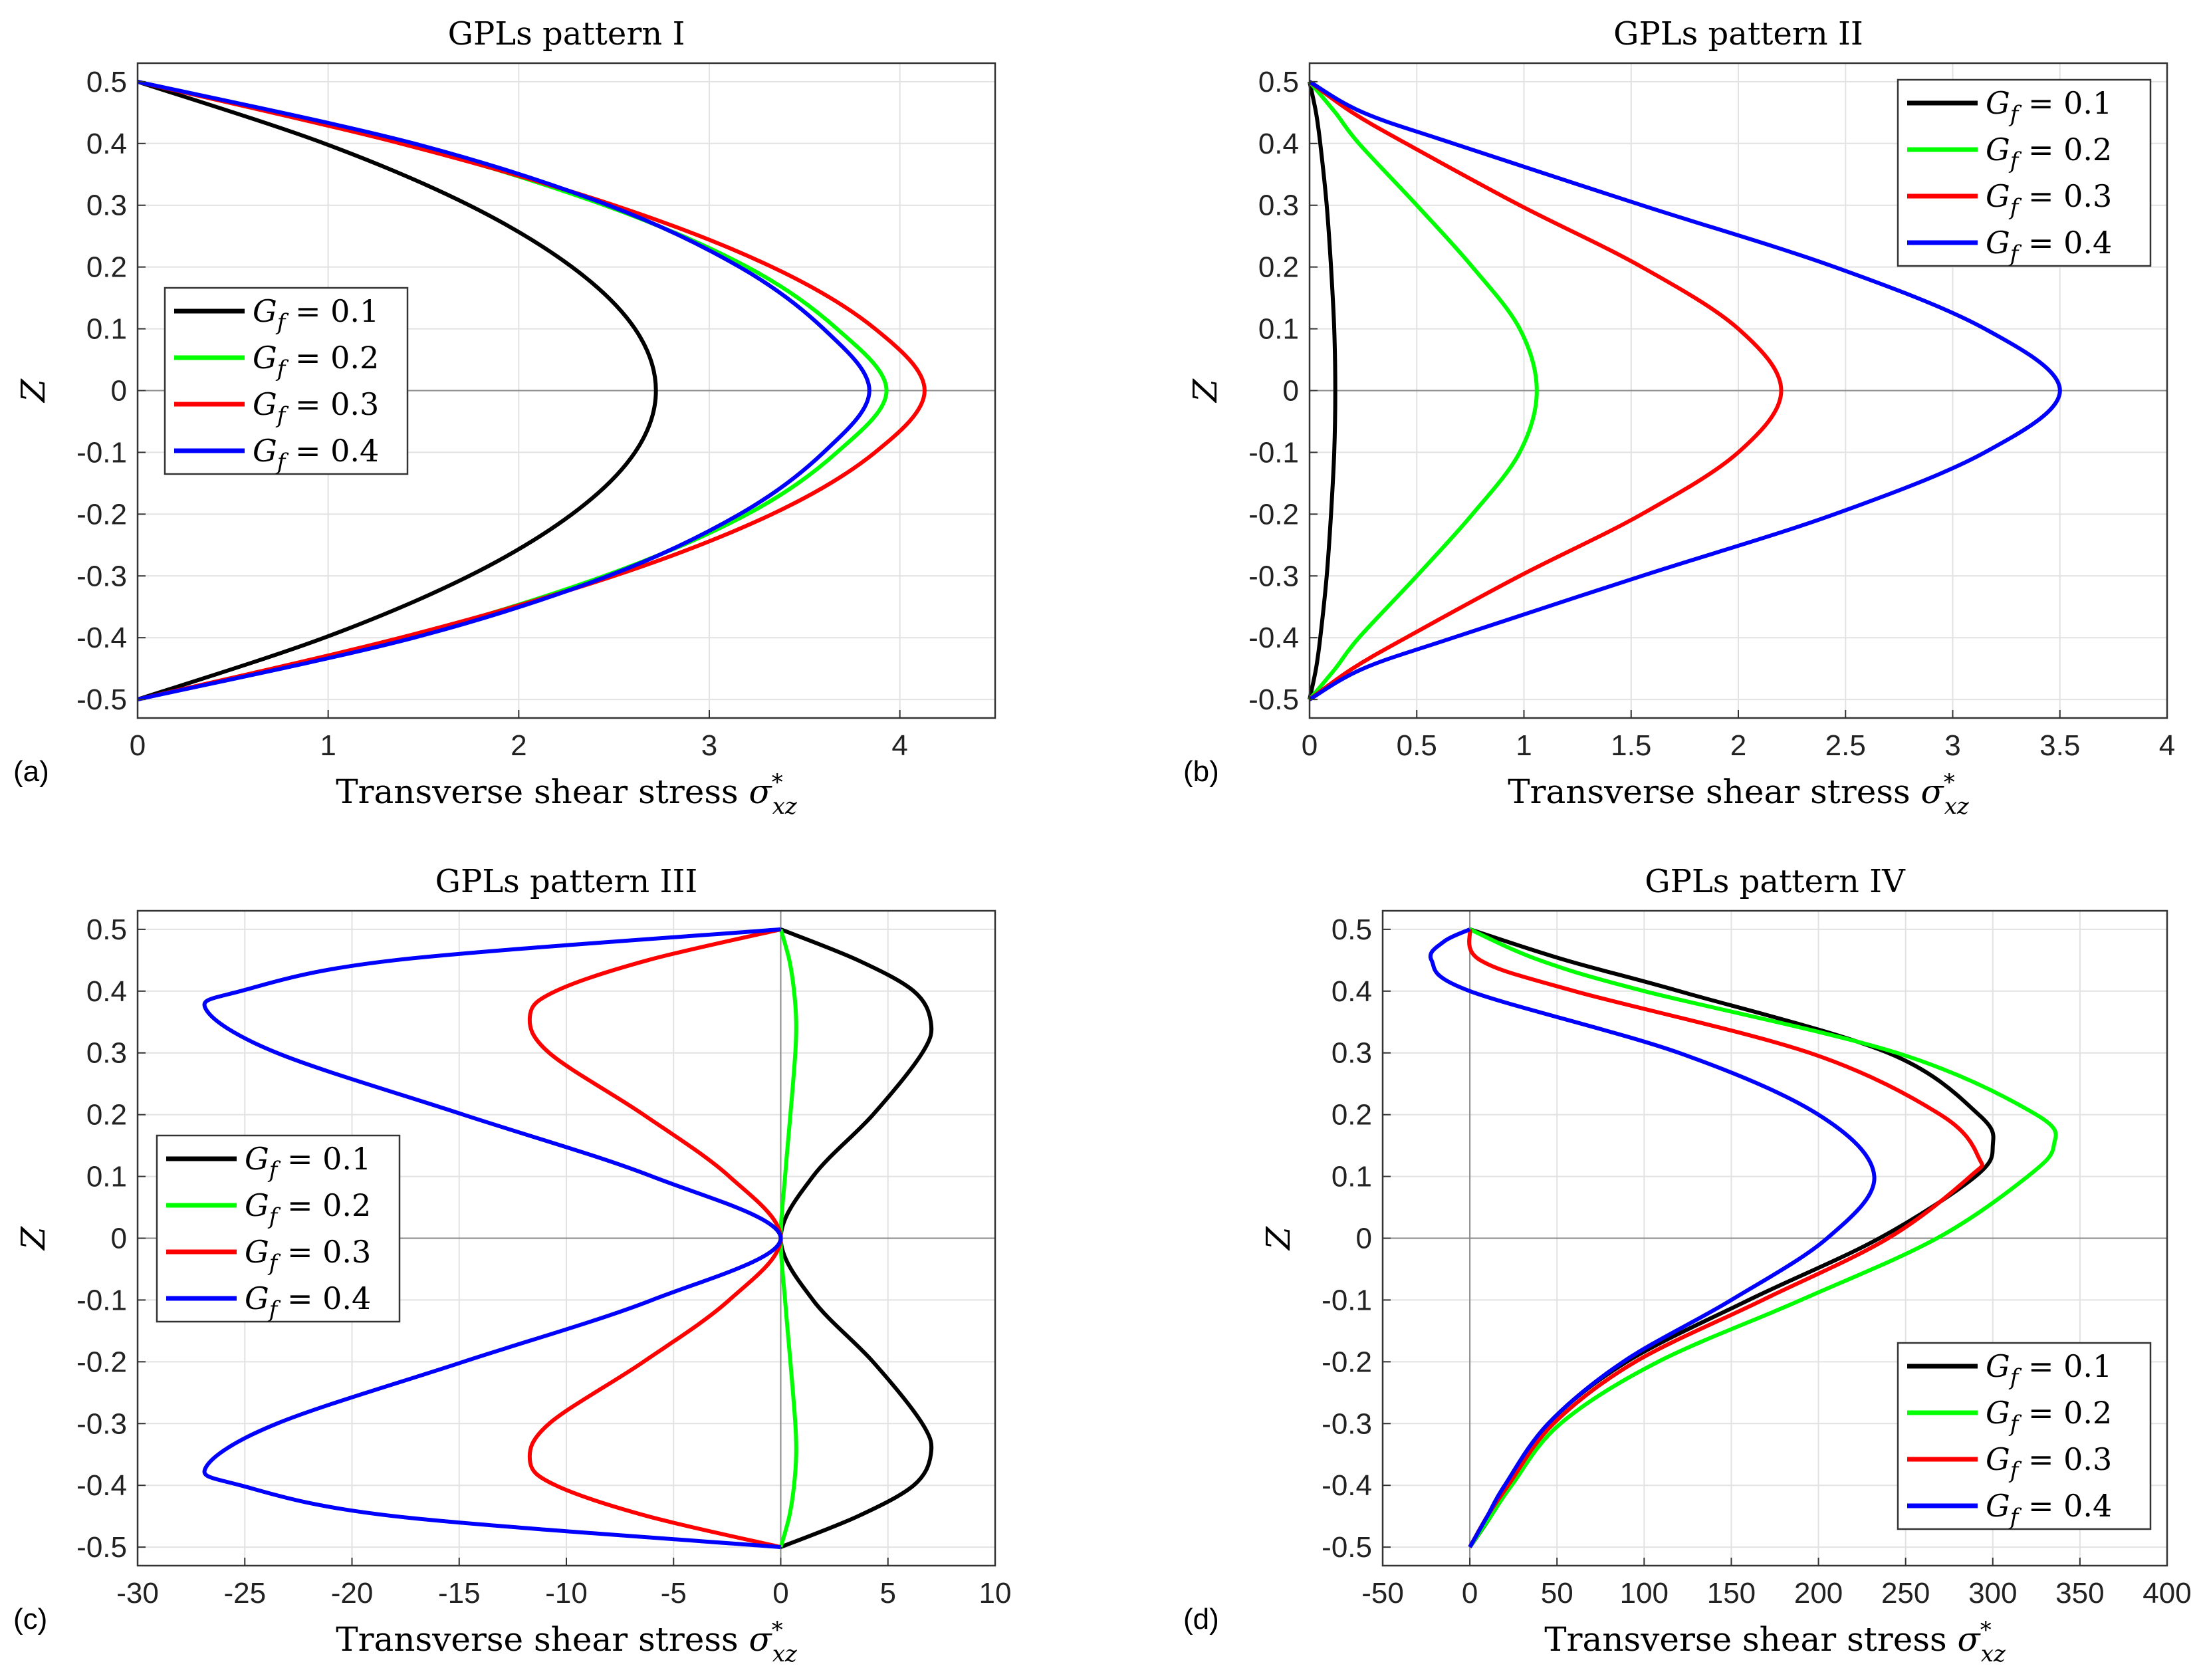 The height and width of the screenshot is (1680, 2199). What do you see at coordinates (1905, 1593) in the screenshot?
I see `x-tick-label: 250` at bounding box center [1905, 1593].